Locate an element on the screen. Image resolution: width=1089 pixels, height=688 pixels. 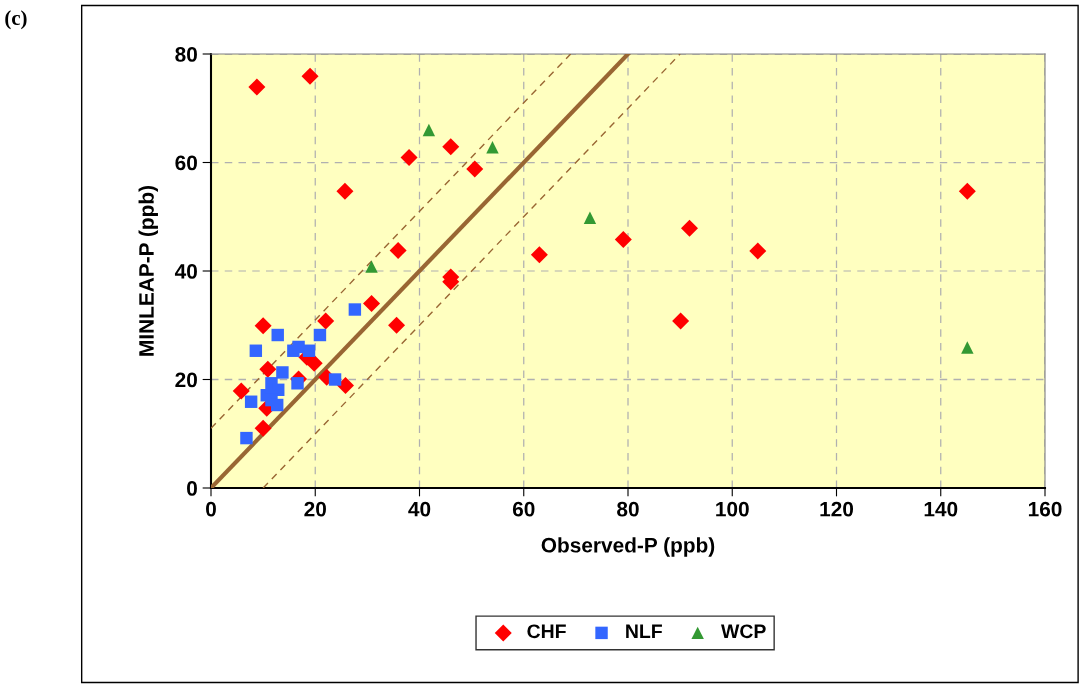
y-tick-label: 0 is located at coordinates (192, 488).